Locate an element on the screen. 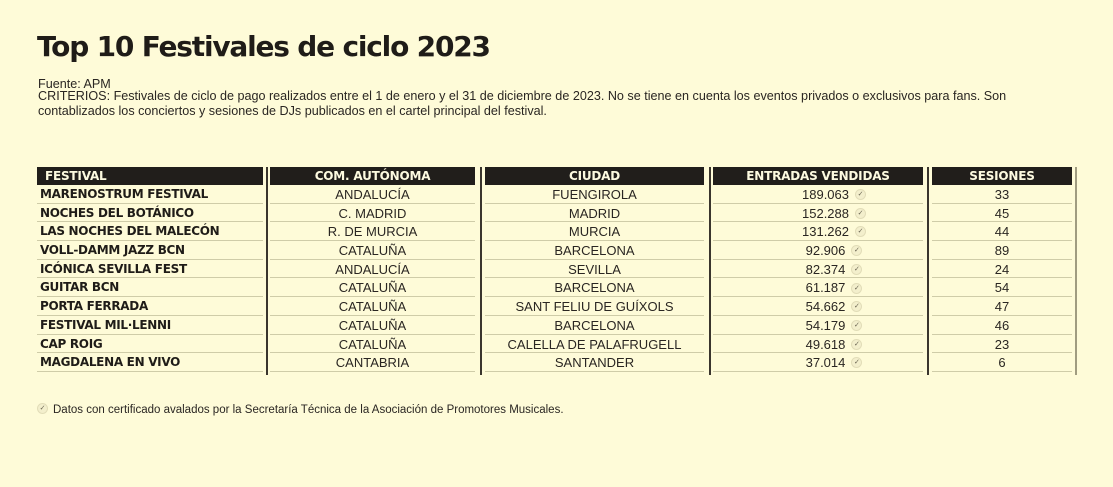  cell-tickets: 49.618 ✓ is located at coordinates (818, 344).